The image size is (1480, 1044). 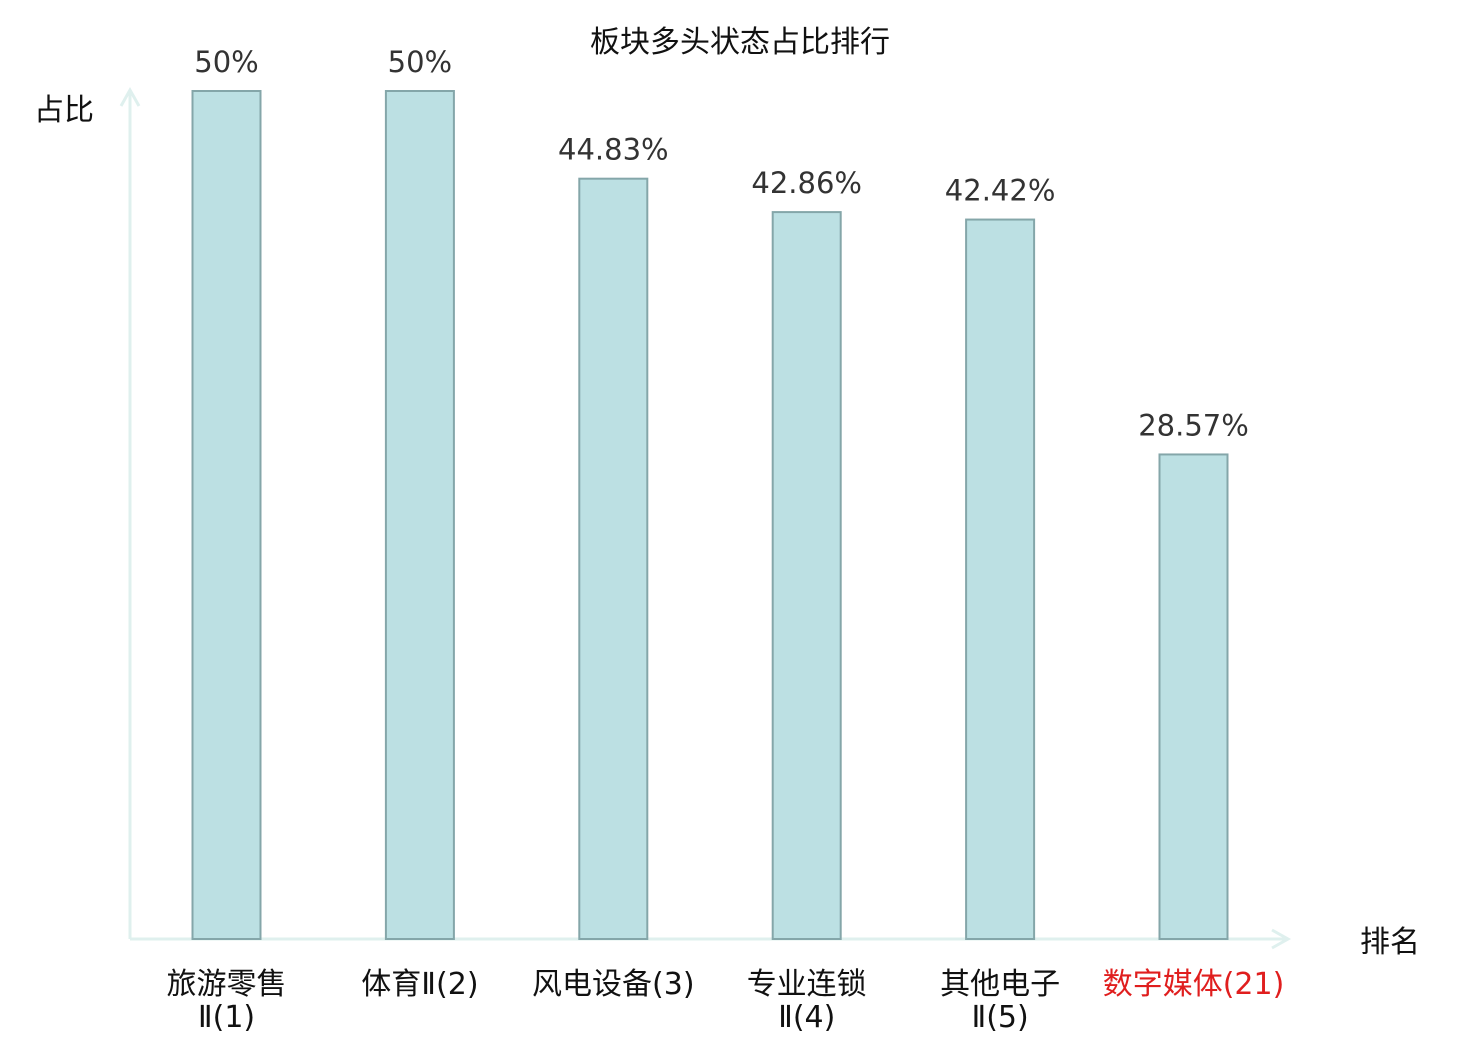 I want to click on category-label-4-line-1: 专业连锁, so click(x=807, y=984).